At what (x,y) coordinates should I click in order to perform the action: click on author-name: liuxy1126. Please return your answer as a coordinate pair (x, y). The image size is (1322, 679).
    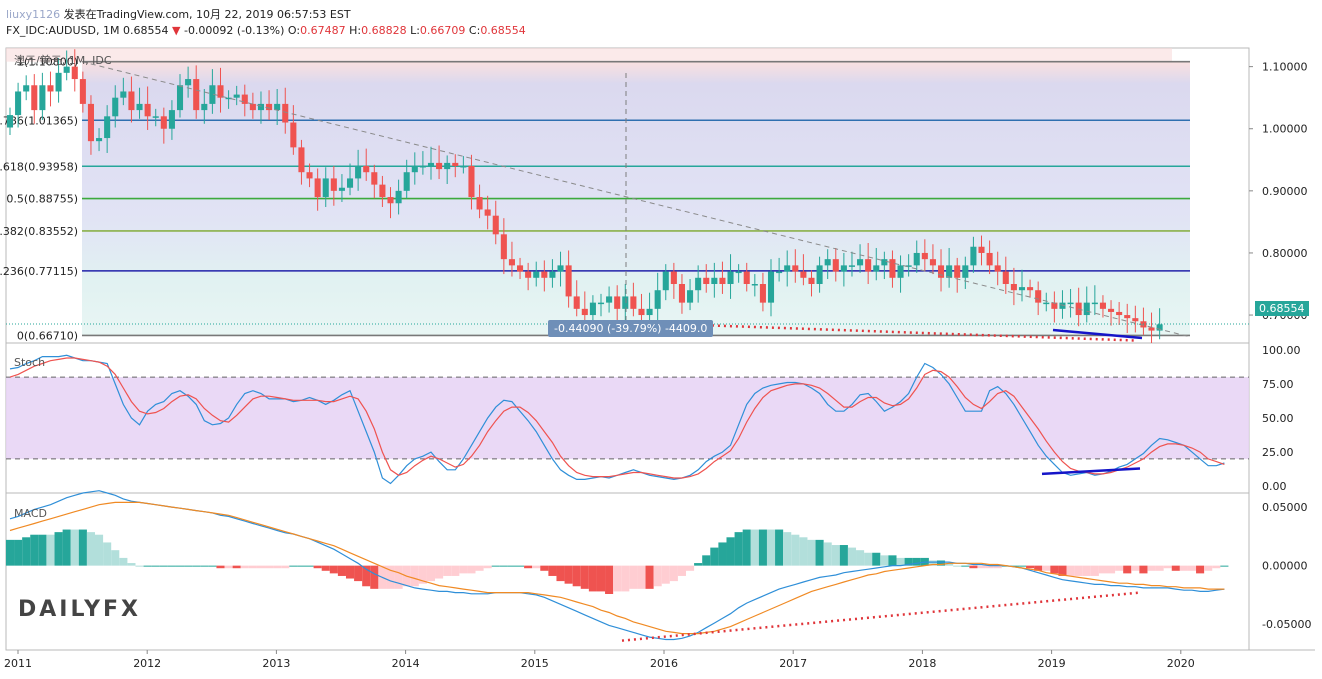
    Looking at the image, I should click on (33, 14).